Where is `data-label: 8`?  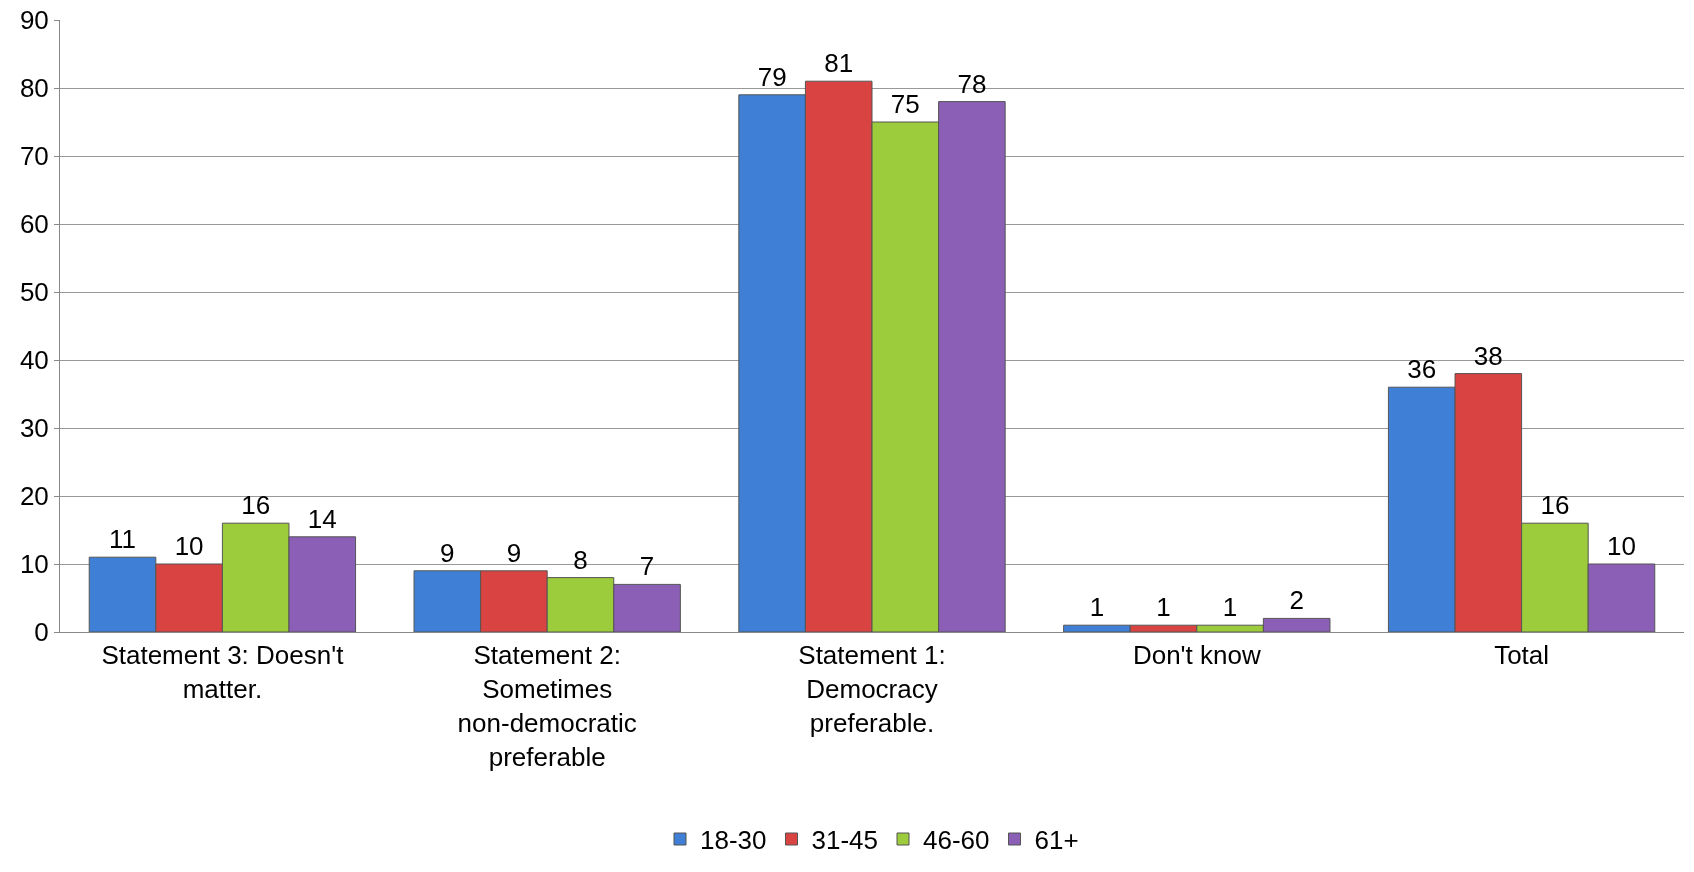
data-label: 8 is located at coordinates (580, 559).